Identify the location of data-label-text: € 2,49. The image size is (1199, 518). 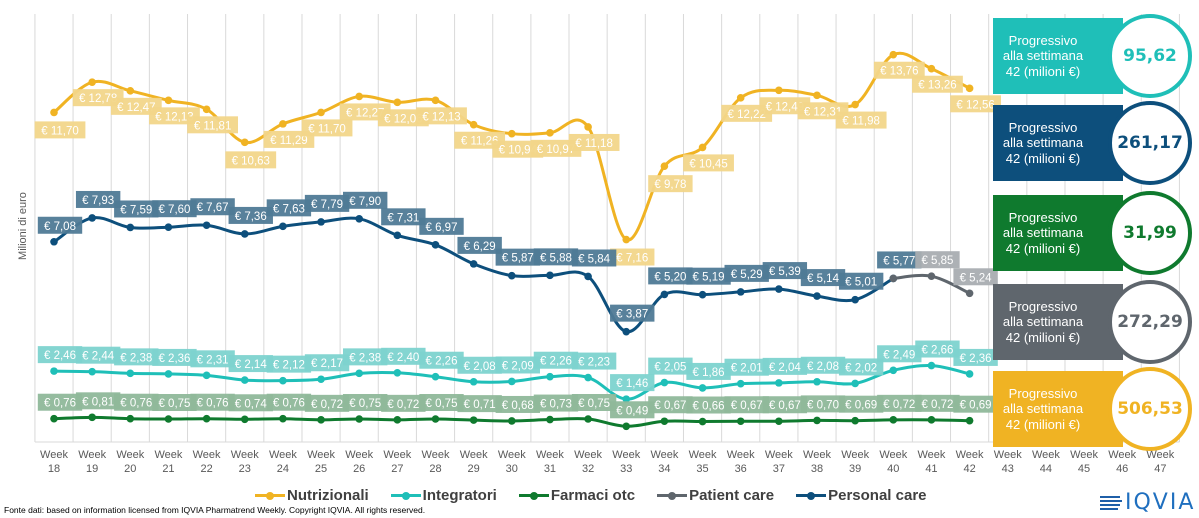
(899, 355).